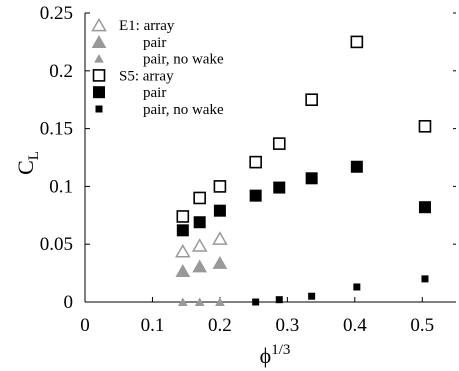 Image resolution: width=459 pixels, height=371 pixels. I want to click on legend-label: S5: array, so click(146, 76).